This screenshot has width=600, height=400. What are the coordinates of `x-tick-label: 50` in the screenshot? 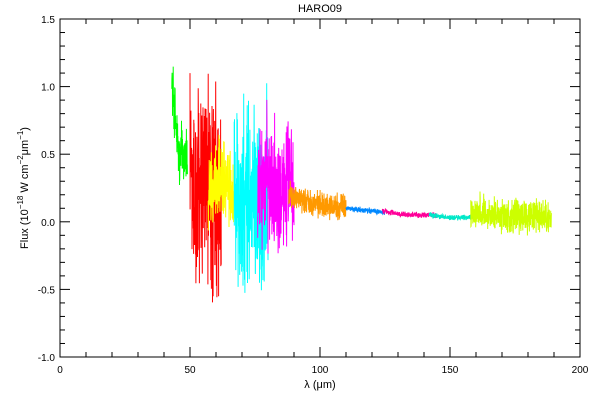 It's located at (190, 370).